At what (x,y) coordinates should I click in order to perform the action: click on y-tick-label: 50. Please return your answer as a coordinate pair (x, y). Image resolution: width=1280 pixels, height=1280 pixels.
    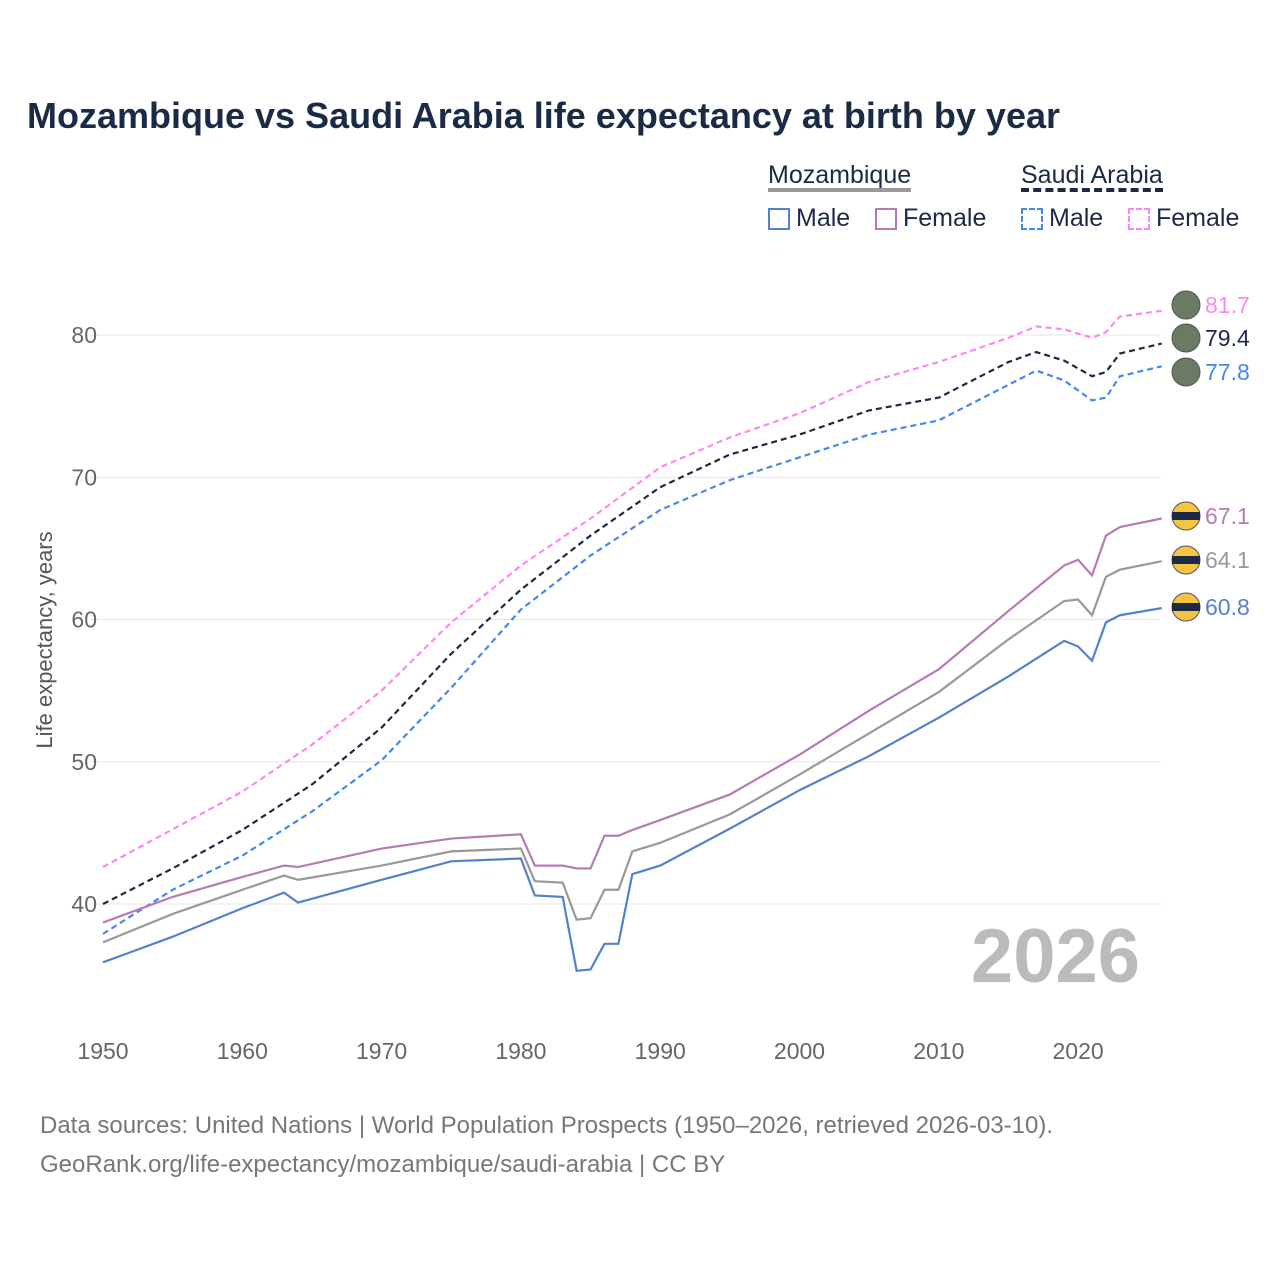
    Looking at the image, I should click on (84, 762).